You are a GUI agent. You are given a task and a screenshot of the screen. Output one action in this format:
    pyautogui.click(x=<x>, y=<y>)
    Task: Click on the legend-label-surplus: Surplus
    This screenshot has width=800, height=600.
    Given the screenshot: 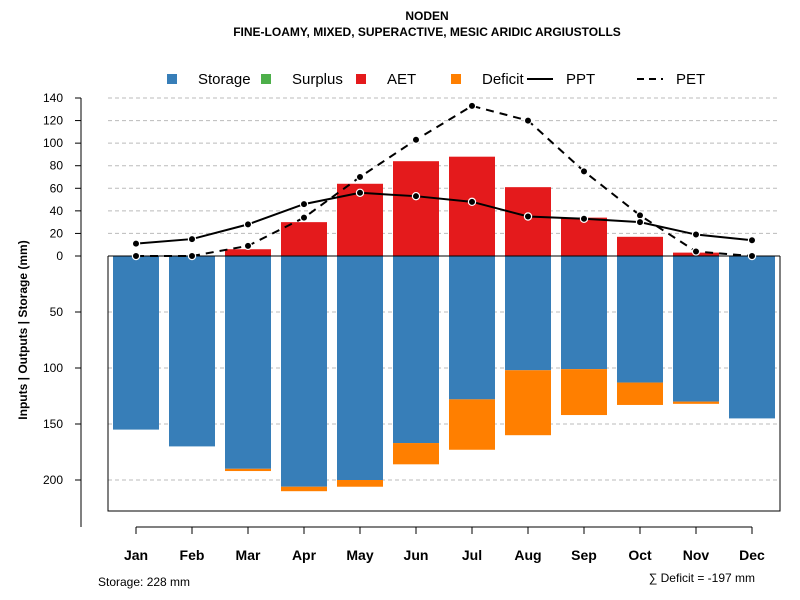 What is the action you would take?
    pyautogui.click(x=317, y=79)
    